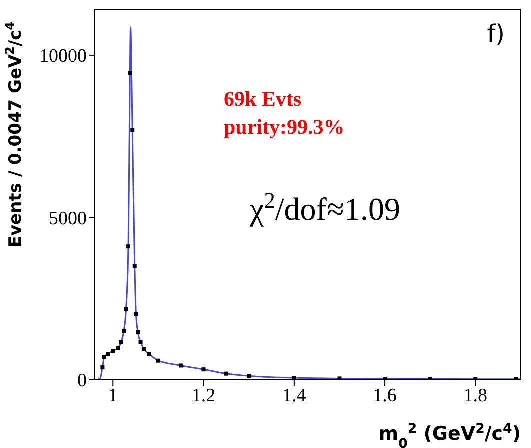 The height and width of the screenshot is (448, 531). I want to click on x-tick-label: 1, so click(113, 395).